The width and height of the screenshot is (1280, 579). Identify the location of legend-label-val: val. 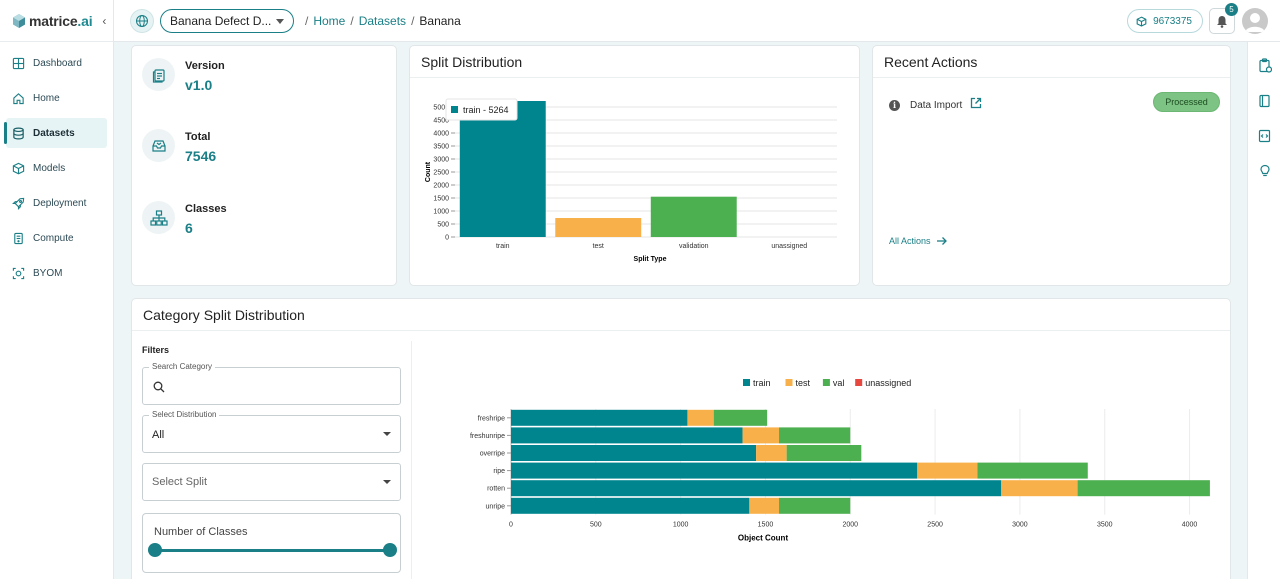
(839, 383).